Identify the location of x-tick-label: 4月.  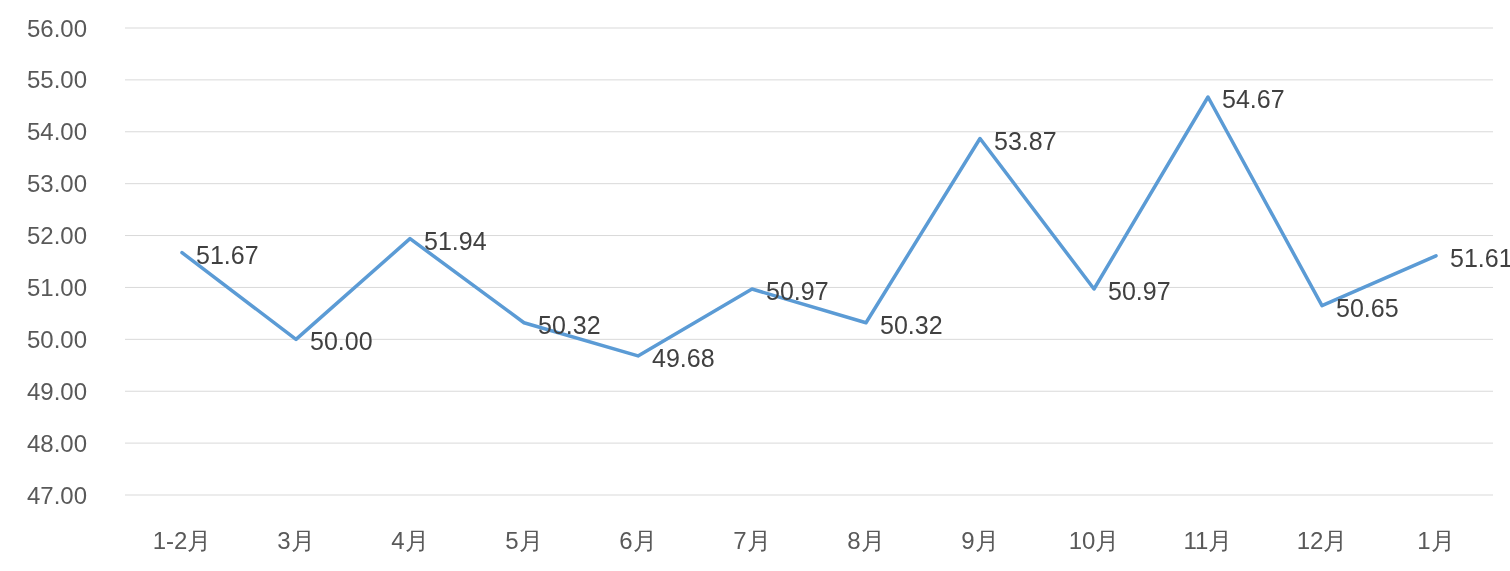
(410, 540).